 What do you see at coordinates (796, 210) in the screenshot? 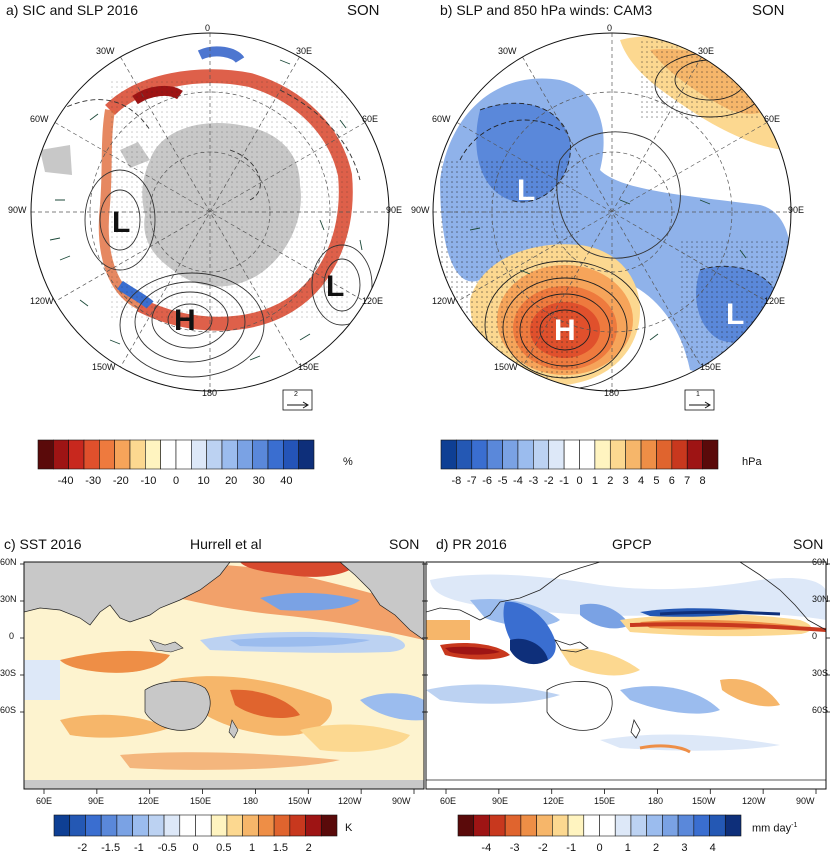
I see `panel-b-lon-label: 90E` at bounding box center [796, 210].